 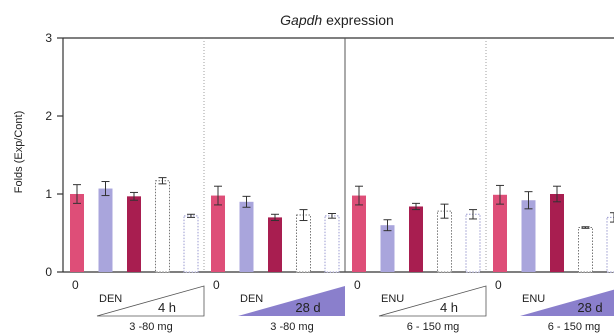 I want to click on chart-title-rest: expression, so click(x=358, y=20).